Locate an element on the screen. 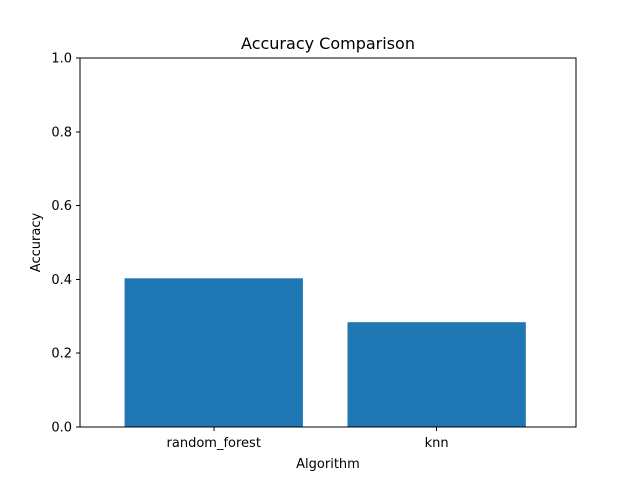 The height and width of the screenshot is (480, 640). bar-knn is located at coordinates (436, 374).